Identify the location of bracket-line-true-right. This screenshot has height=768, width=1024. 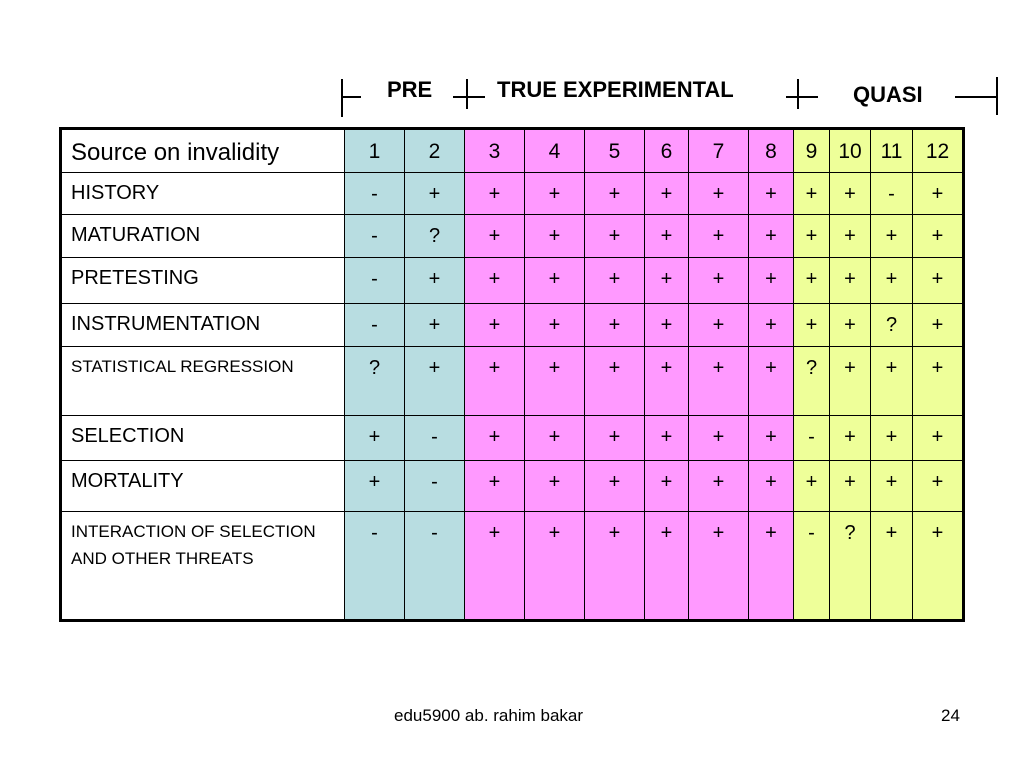
(802, 97).